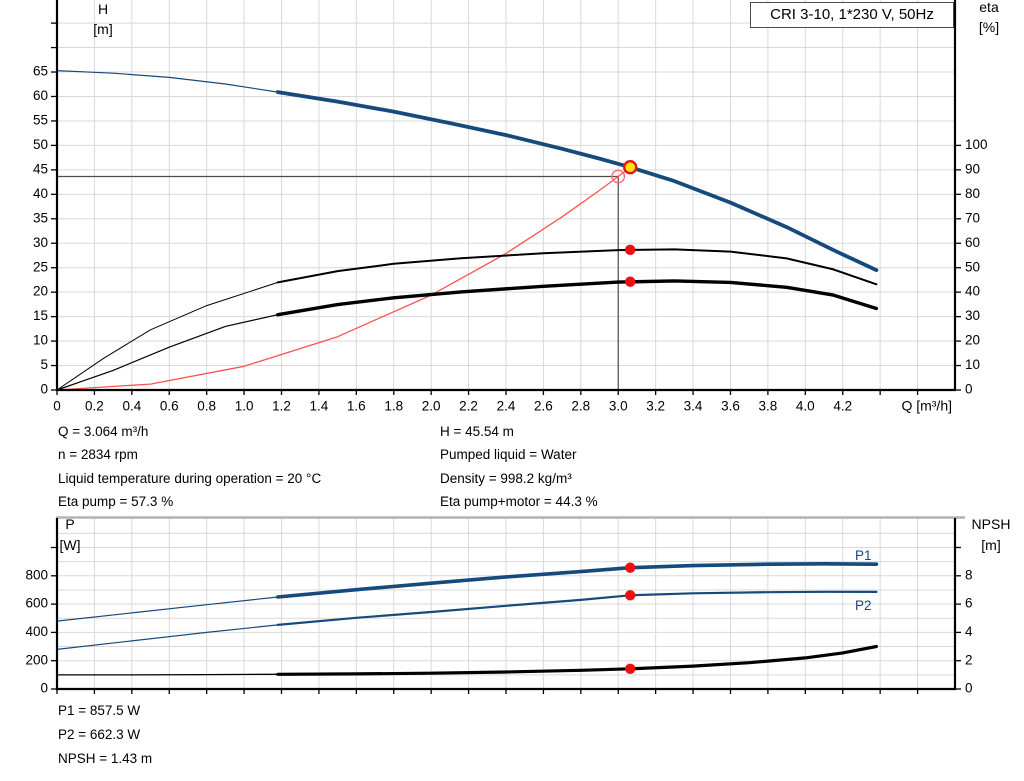 The width and height of the screenshot is (1024, 781). Describe the element at coordinates (926, 406) in the screenshot. I see `x-axis-title: Q [m³/h]` at that location.